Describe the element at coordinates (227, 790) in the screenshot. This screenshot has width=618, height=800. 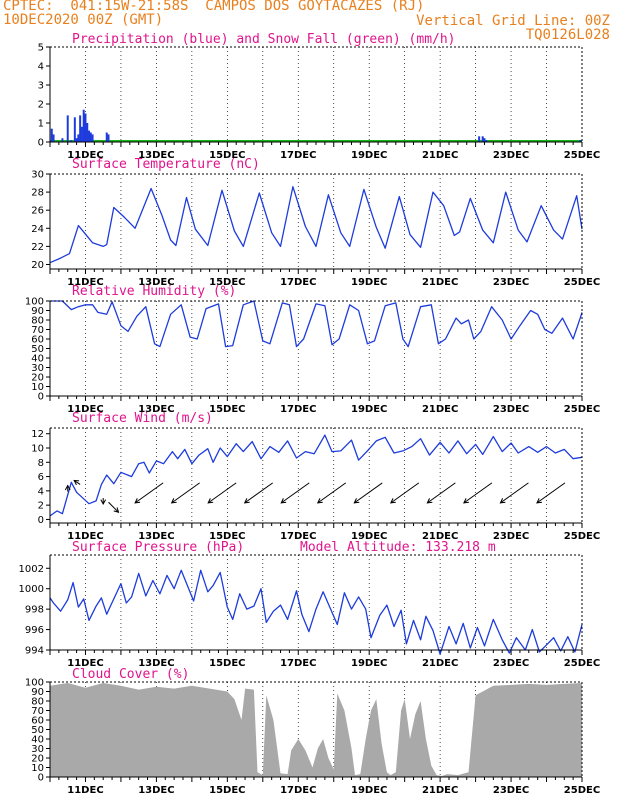
I see `cloud-xtick-label: 15DEC` at that location.